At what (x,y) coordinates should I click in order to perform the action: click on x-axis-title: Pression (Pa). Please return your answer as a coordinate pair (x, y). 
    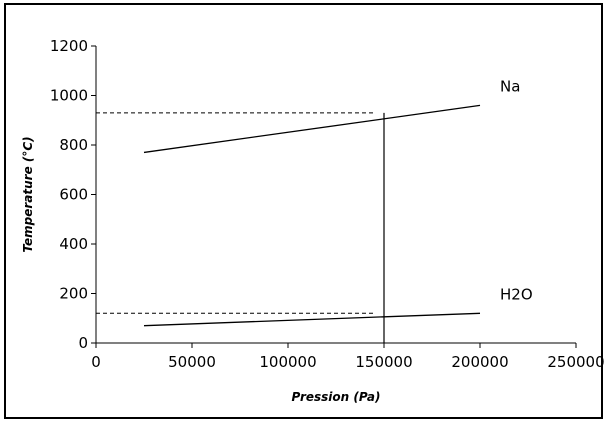
    Looking at the image, I should click on (336, 397).